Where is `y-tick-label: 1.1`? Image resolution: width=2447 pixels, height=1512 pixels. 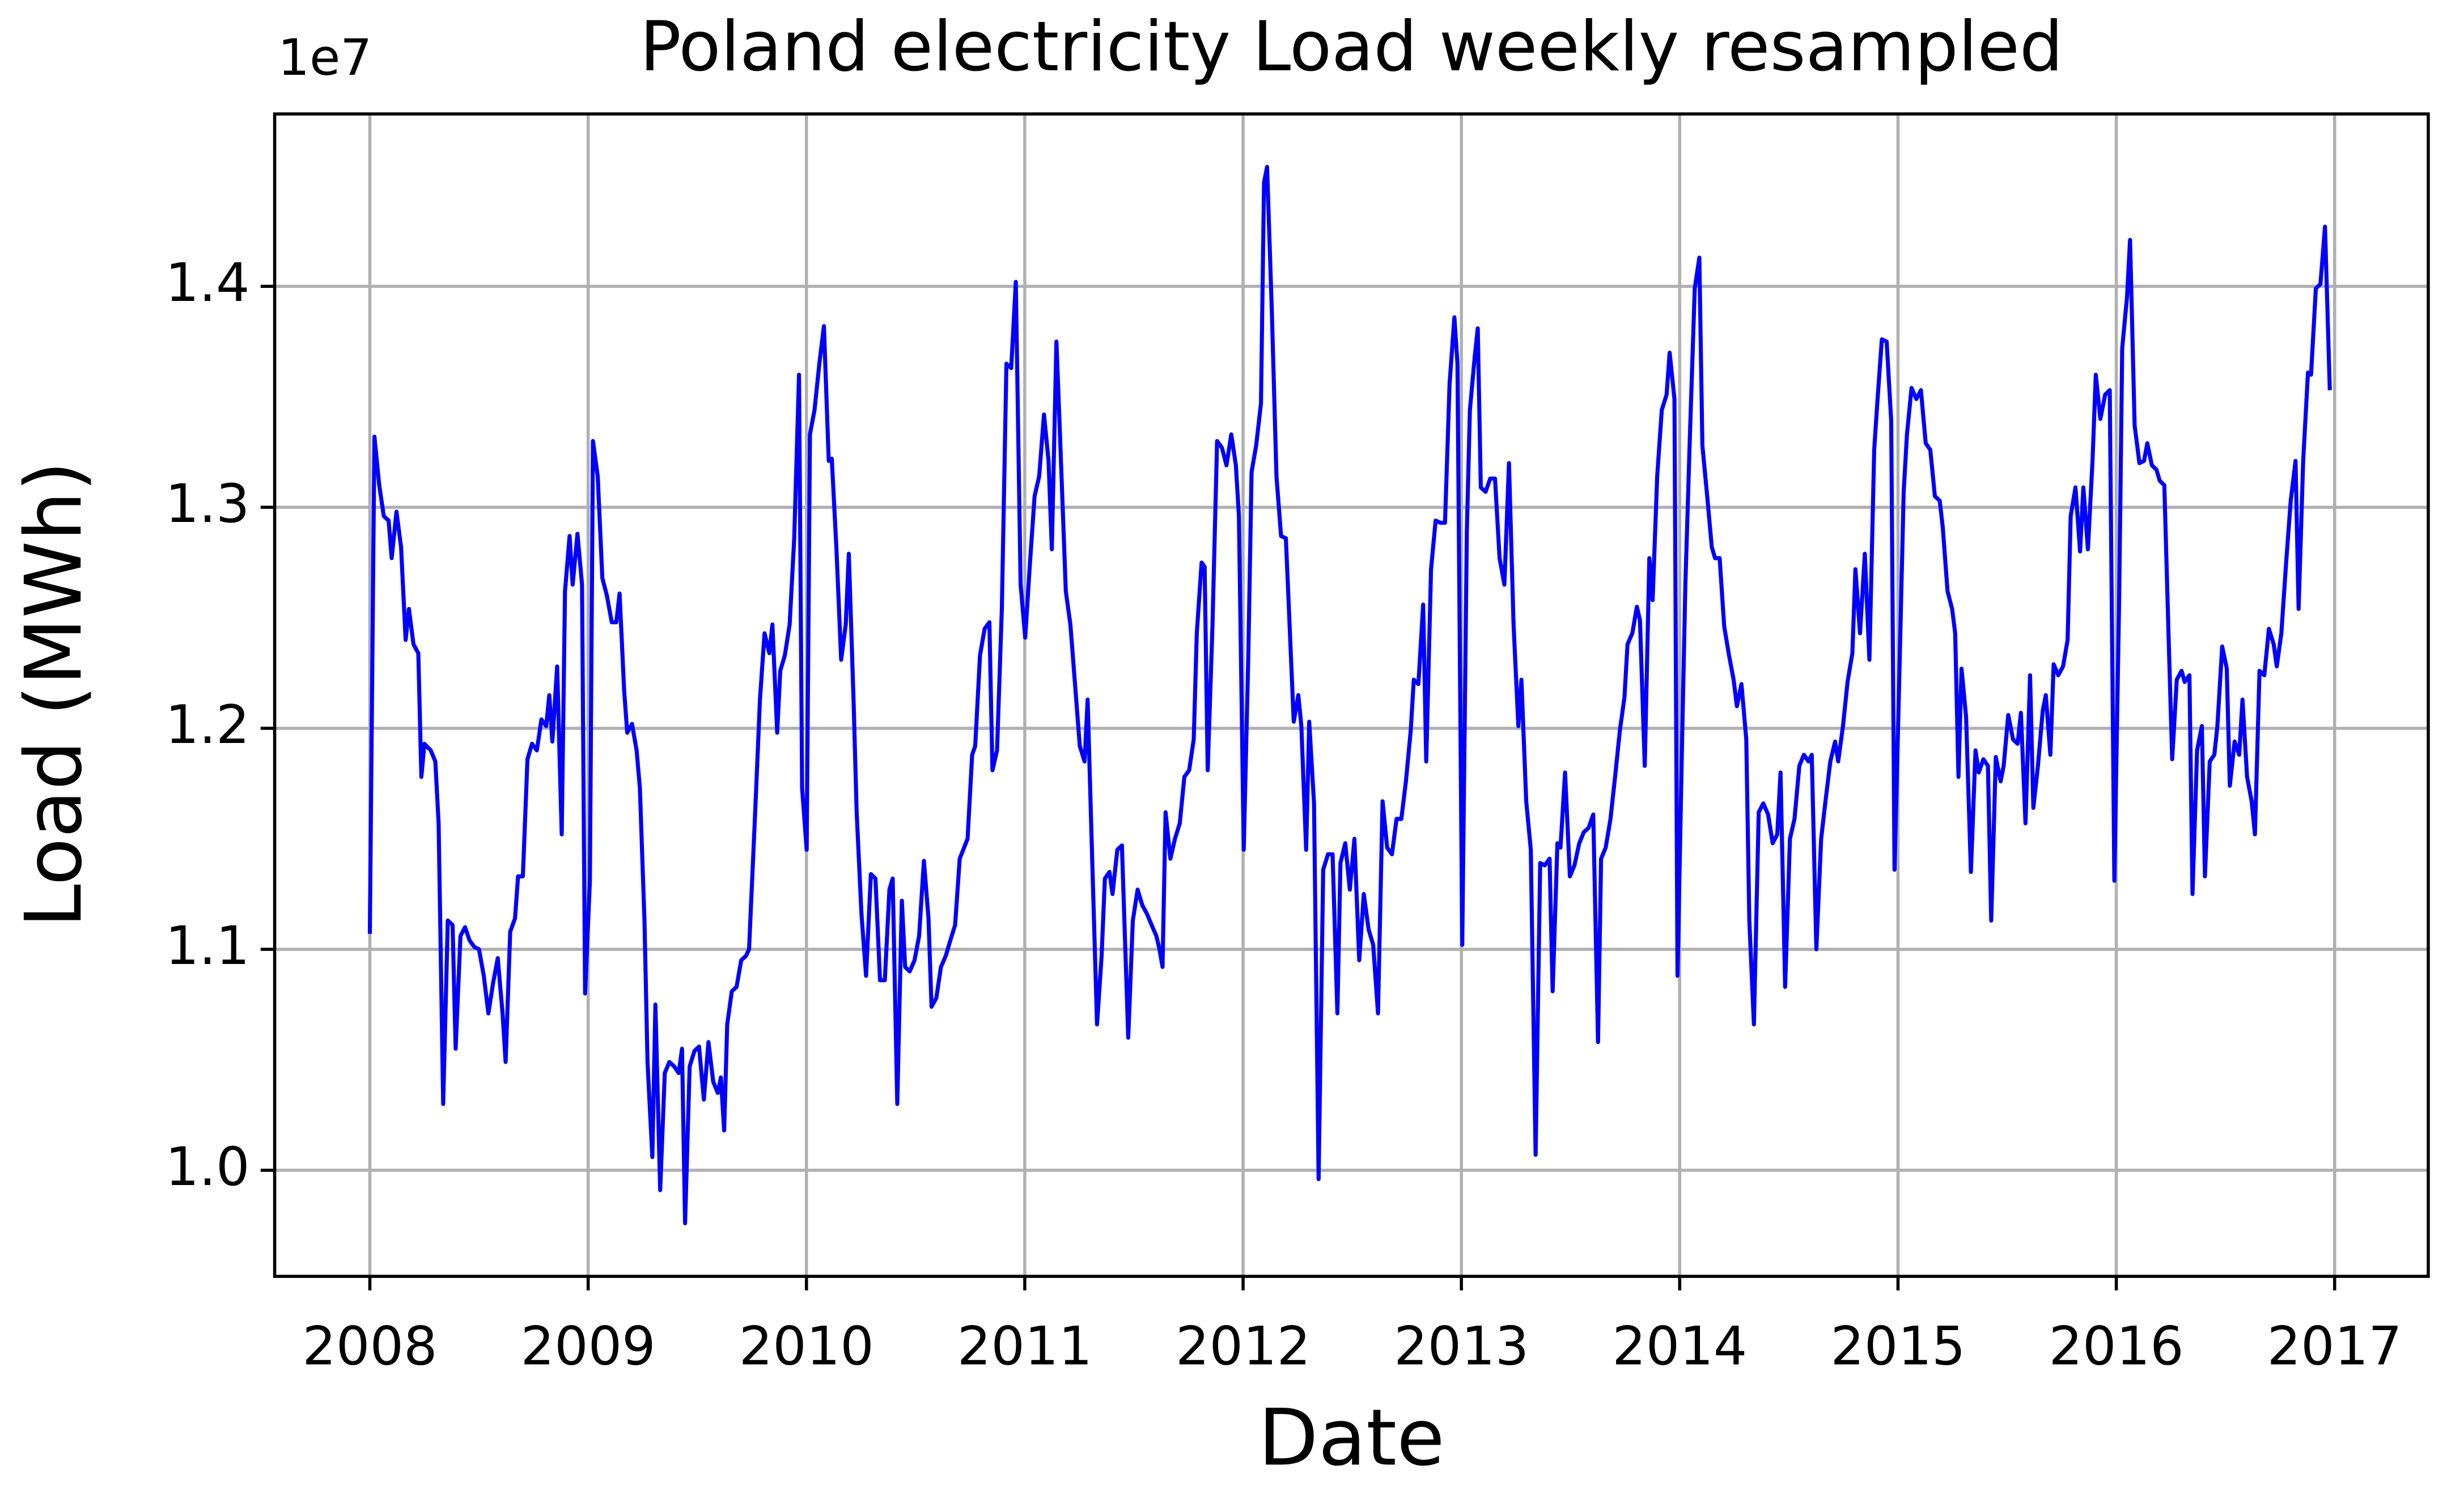
y-tick-label: 1.1 is located at coordinates (208, 946).